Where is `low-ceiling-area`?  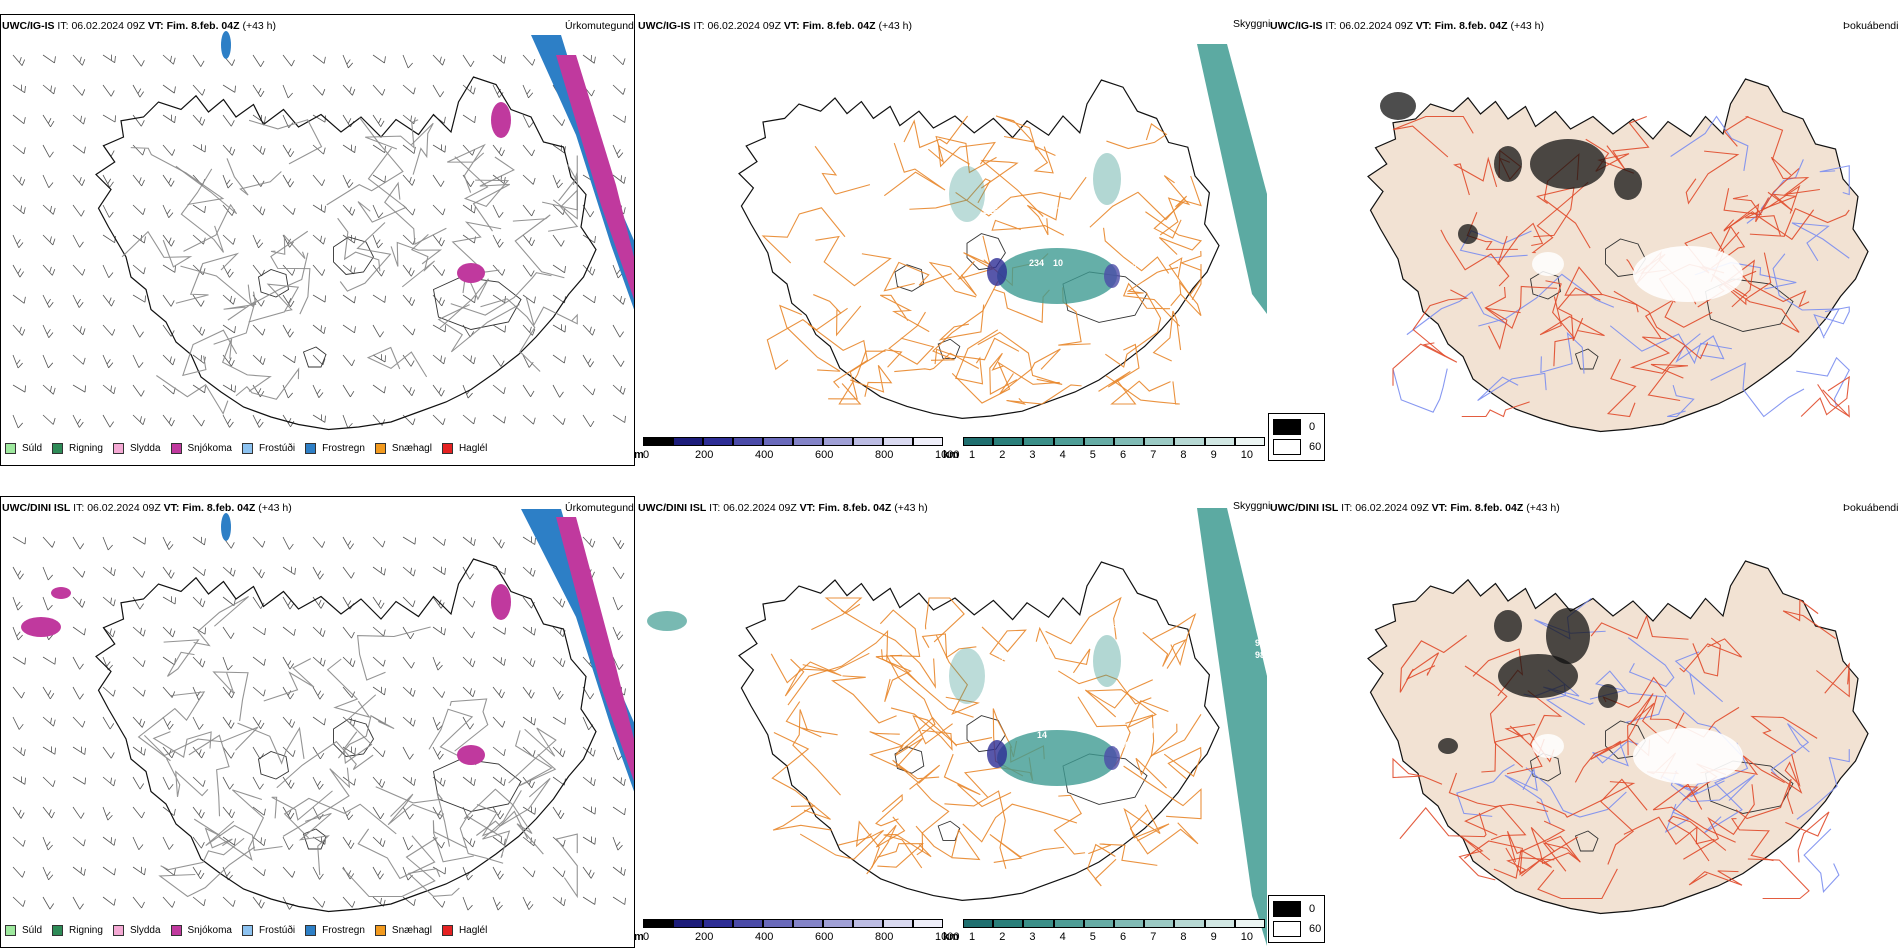
low-ceiling-area is located at coordinates (997, 754).